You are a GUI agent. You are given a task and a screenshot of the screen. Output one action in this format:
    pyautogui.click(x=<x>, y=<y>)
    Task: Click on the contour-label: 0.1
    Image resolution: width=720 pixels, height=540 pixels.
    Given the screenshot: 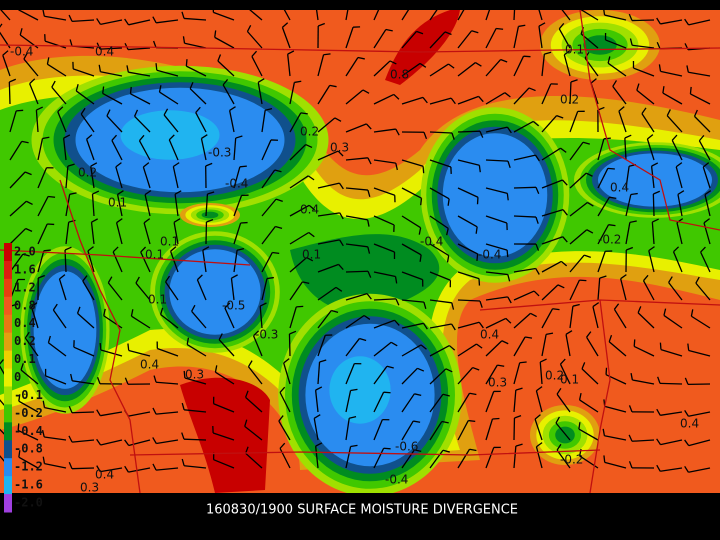 What is the action you would take?
    pyautogui.click(x=311, y=255)
    